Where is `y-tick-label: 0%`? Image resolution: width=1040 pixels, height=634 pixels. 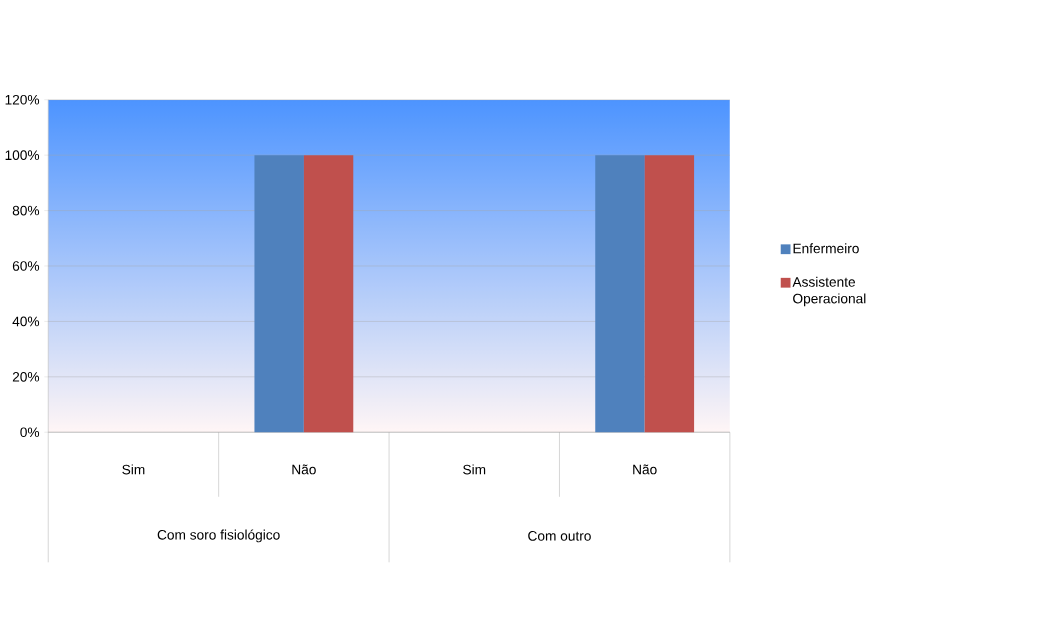
y-tick-label: 0% is located at coordinates (30, 432).